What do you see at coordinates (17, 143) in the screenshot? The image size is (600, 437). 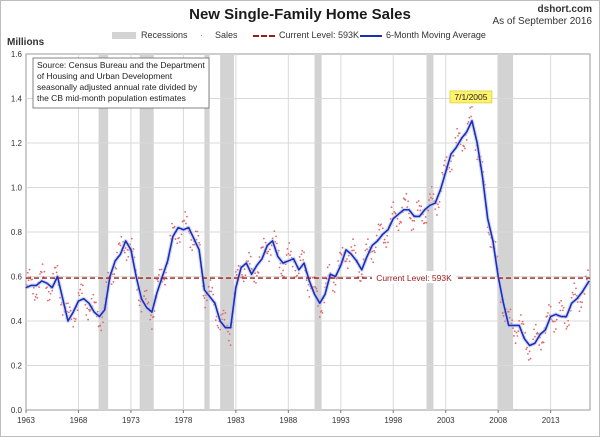 I see `y-tick-label: 1.2` at bounding box center [17, 143].